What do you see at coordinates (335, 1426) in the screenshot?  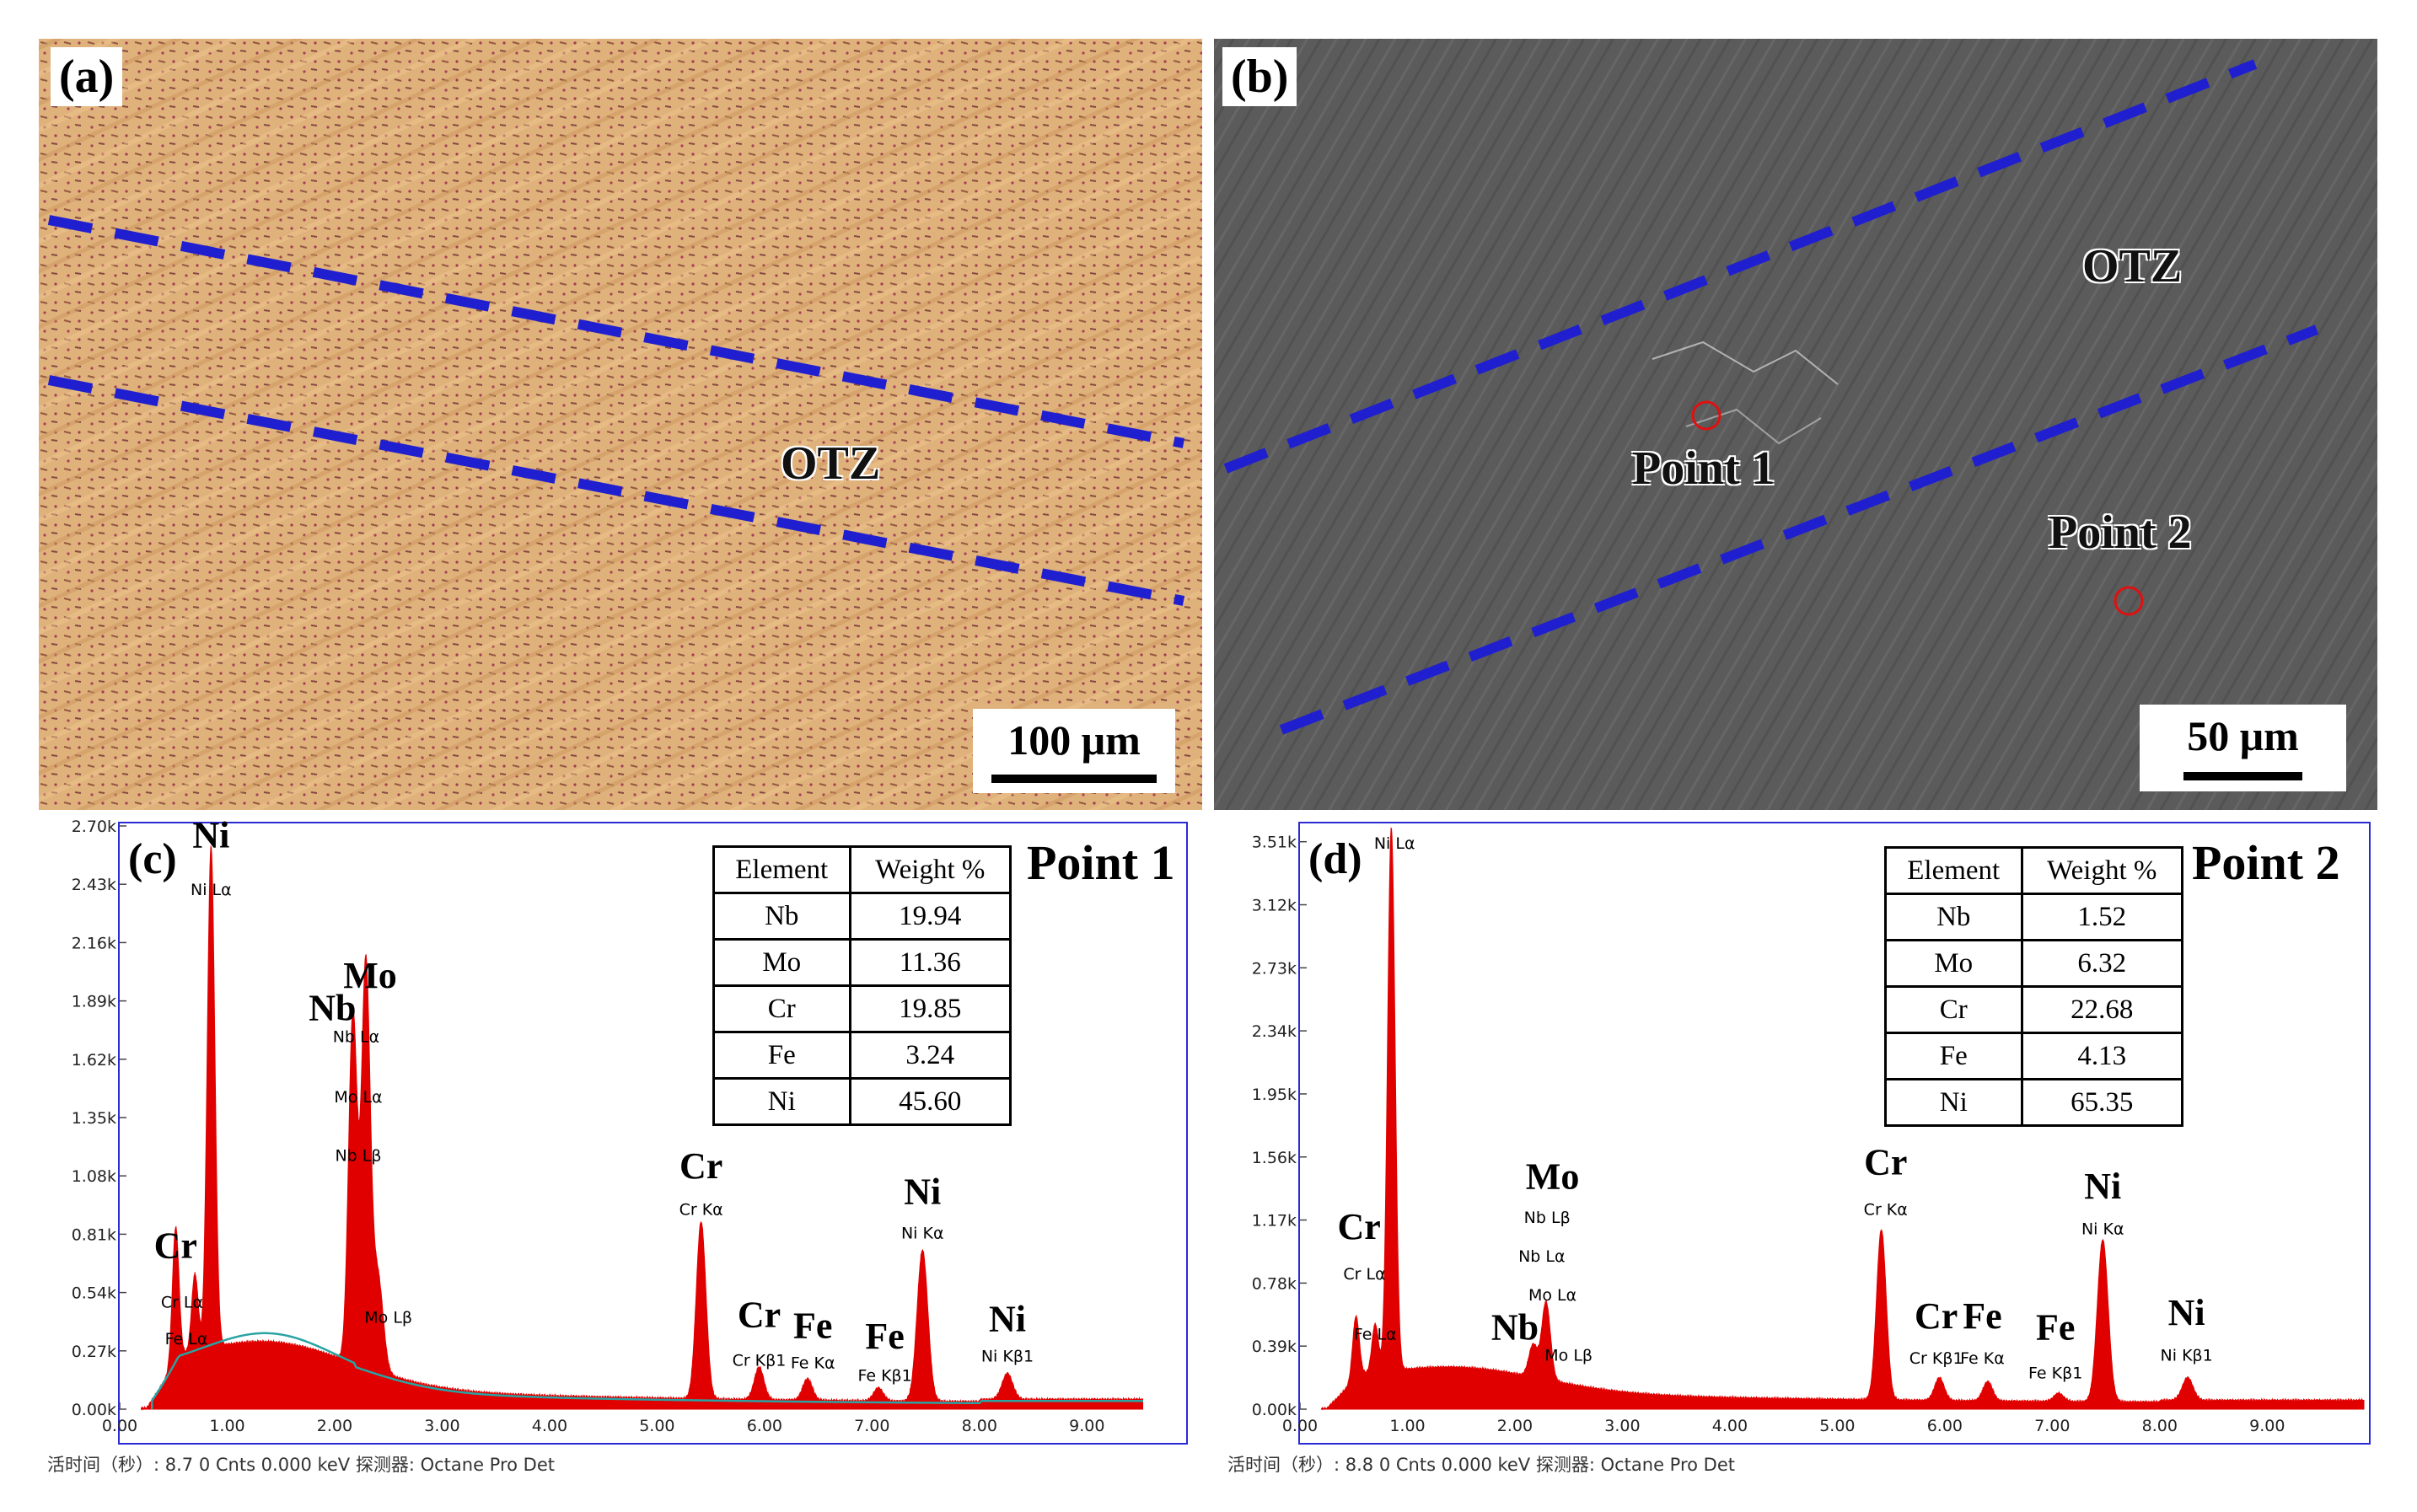 I see `spectrum-c-x-tick-label: 2.00` at bounding box center [335, 1426].